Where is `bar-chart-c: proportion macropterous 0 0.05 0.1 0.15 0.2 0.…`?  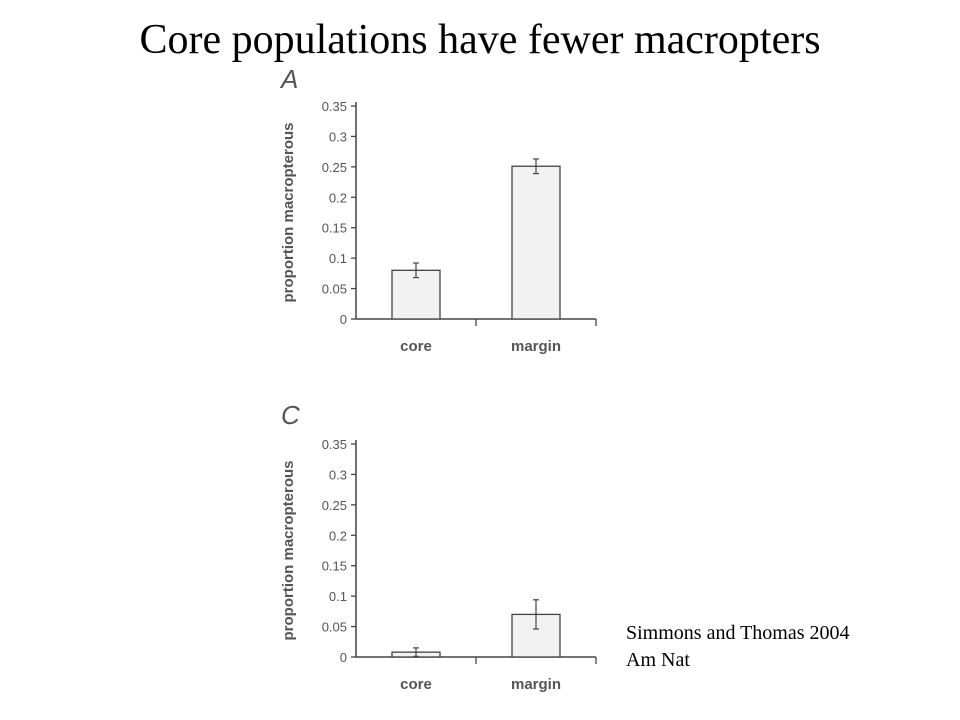
bar-chart-c: proportion macropterous 0 0.05 0.1 0.15 0.2 0.… is located at coordinates (438, 565).